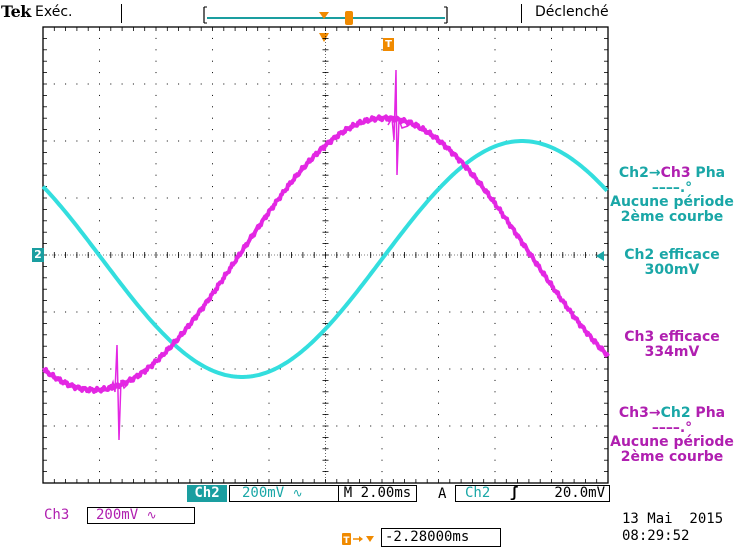 The height and width of the screenshot is (551, 754). What do you see at coordinates (38, 255) in the screenshot?
I see `ch2-ground-marker: 2` at bounding box center [38, 255].